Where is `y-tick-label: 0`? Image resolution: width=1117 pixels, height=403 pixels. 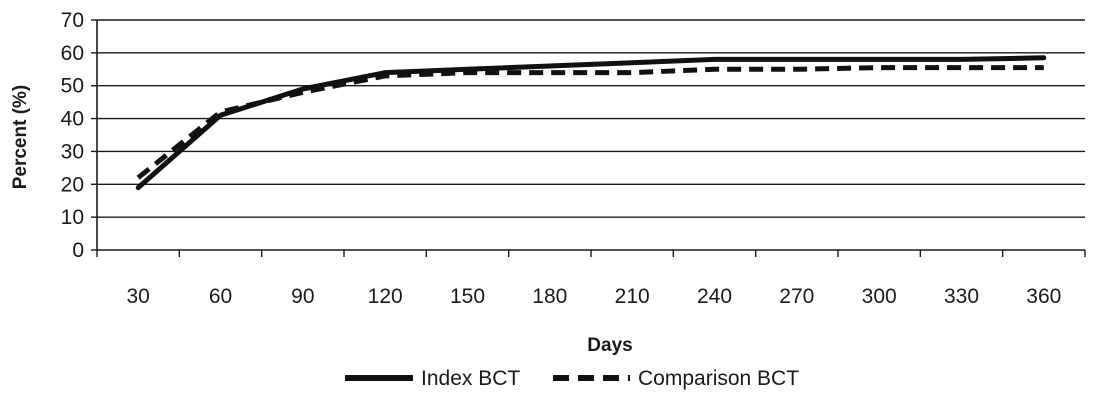
y-tick-label: 0 is located at coordinates (78, 250).